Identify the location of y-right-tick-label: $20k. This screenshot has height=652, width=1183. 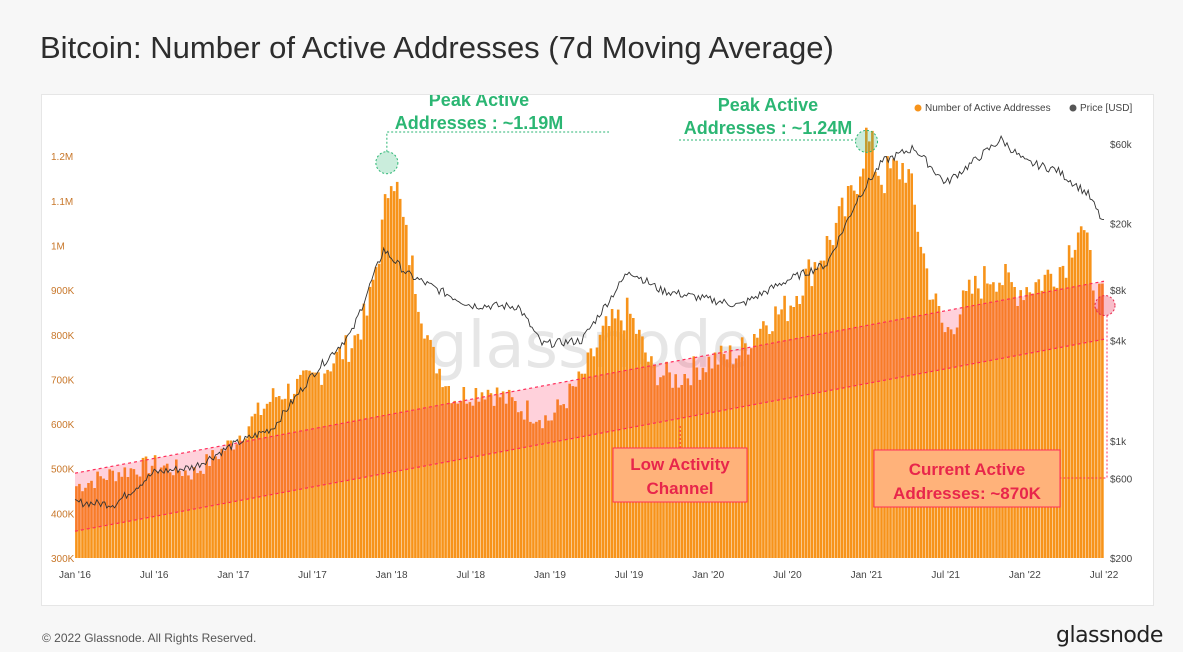
(1121, 225).